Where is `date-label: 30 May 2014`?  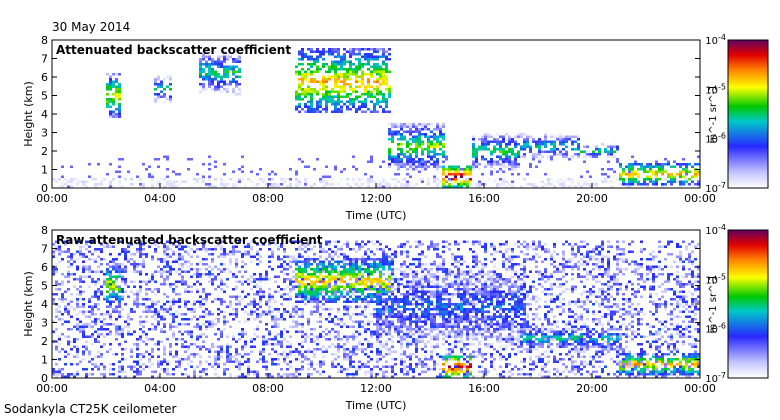 date-label: 30 May 2014 is located at coordinates (91, 27).